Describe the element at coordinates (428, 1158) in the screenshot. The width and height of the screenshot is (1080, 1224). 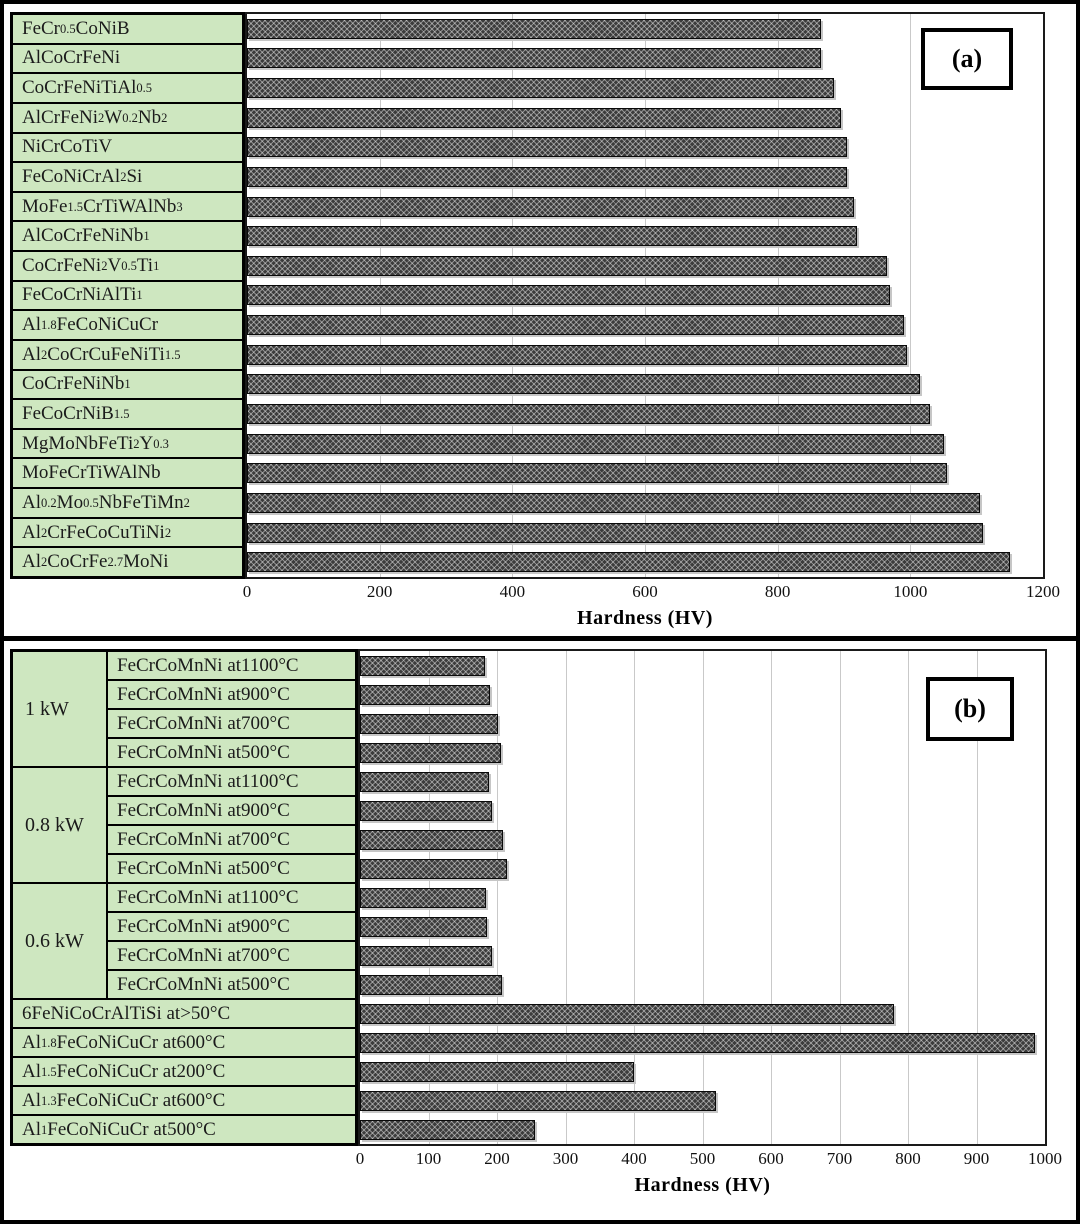
I see `tick-label: 100` at that location.